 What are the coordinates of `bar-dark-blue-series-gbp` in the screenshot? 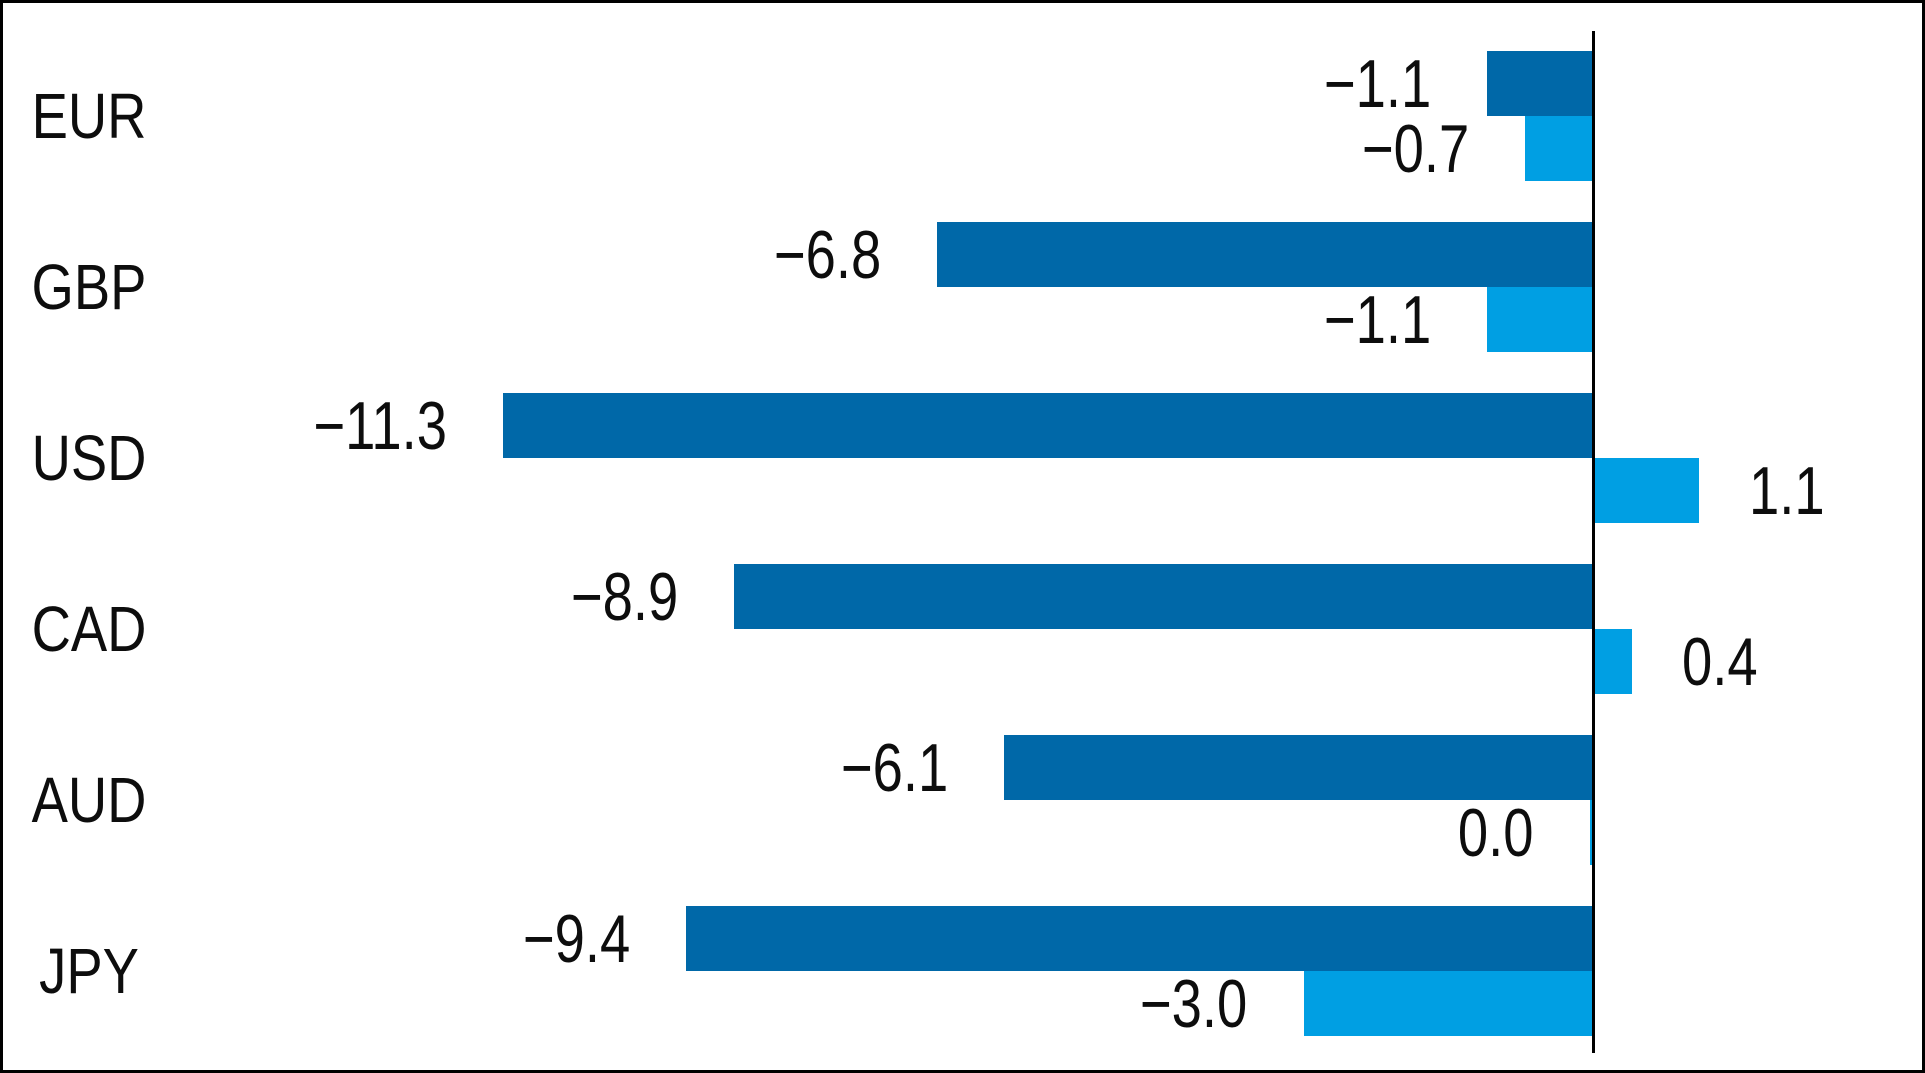 It's located at (1264, 254).